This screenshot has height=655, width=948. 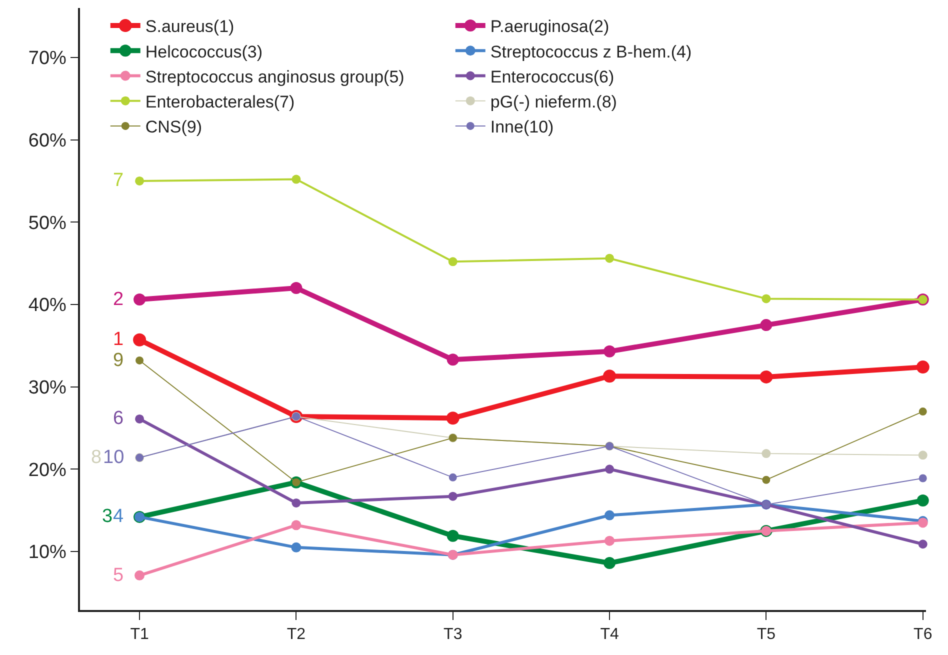 I want to click on legend-label: Streptococcus anginosus group(5), so click(x=274, y=76).